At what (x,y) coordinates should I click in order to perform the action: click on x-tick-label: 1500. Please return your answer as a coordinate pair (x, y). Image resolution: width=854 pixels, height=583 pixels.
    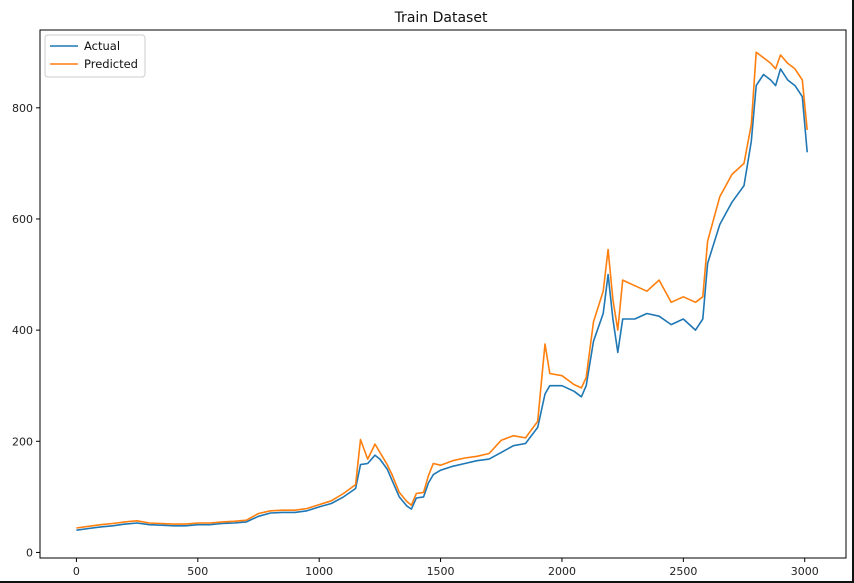
    Looking at the image, I should click on (441, 571).